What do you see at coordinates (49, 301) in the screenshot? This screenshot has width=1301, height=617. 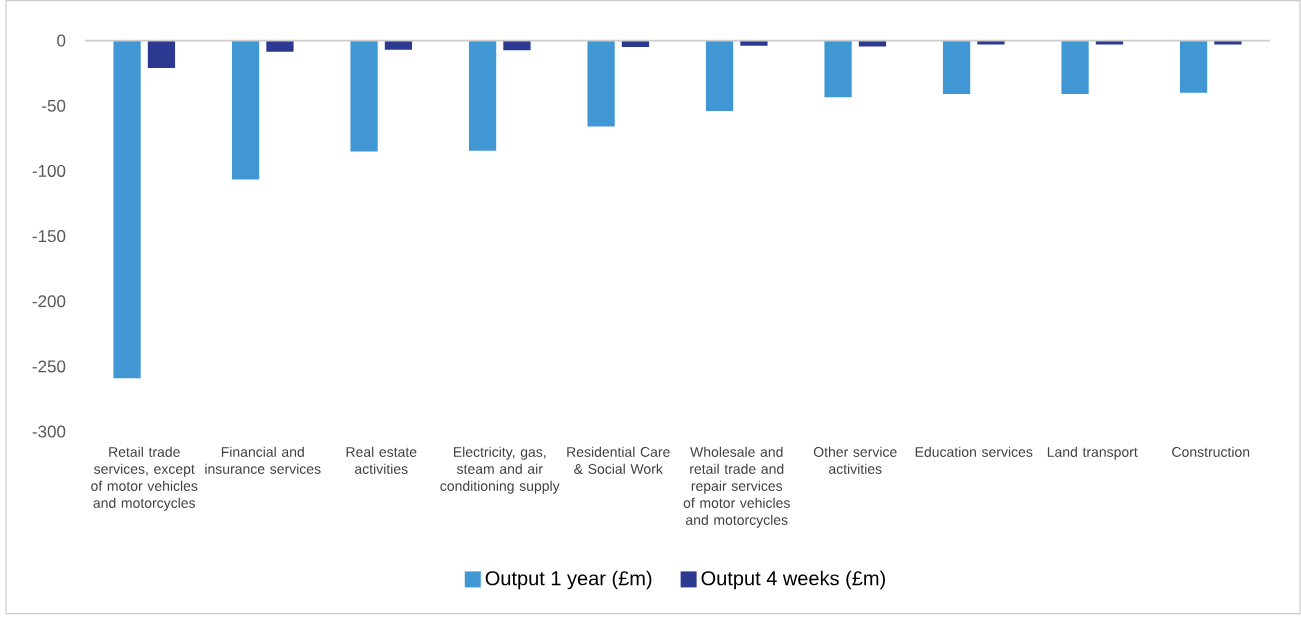 I see `y-tick-label: -200` at bounding box center [49, 301].